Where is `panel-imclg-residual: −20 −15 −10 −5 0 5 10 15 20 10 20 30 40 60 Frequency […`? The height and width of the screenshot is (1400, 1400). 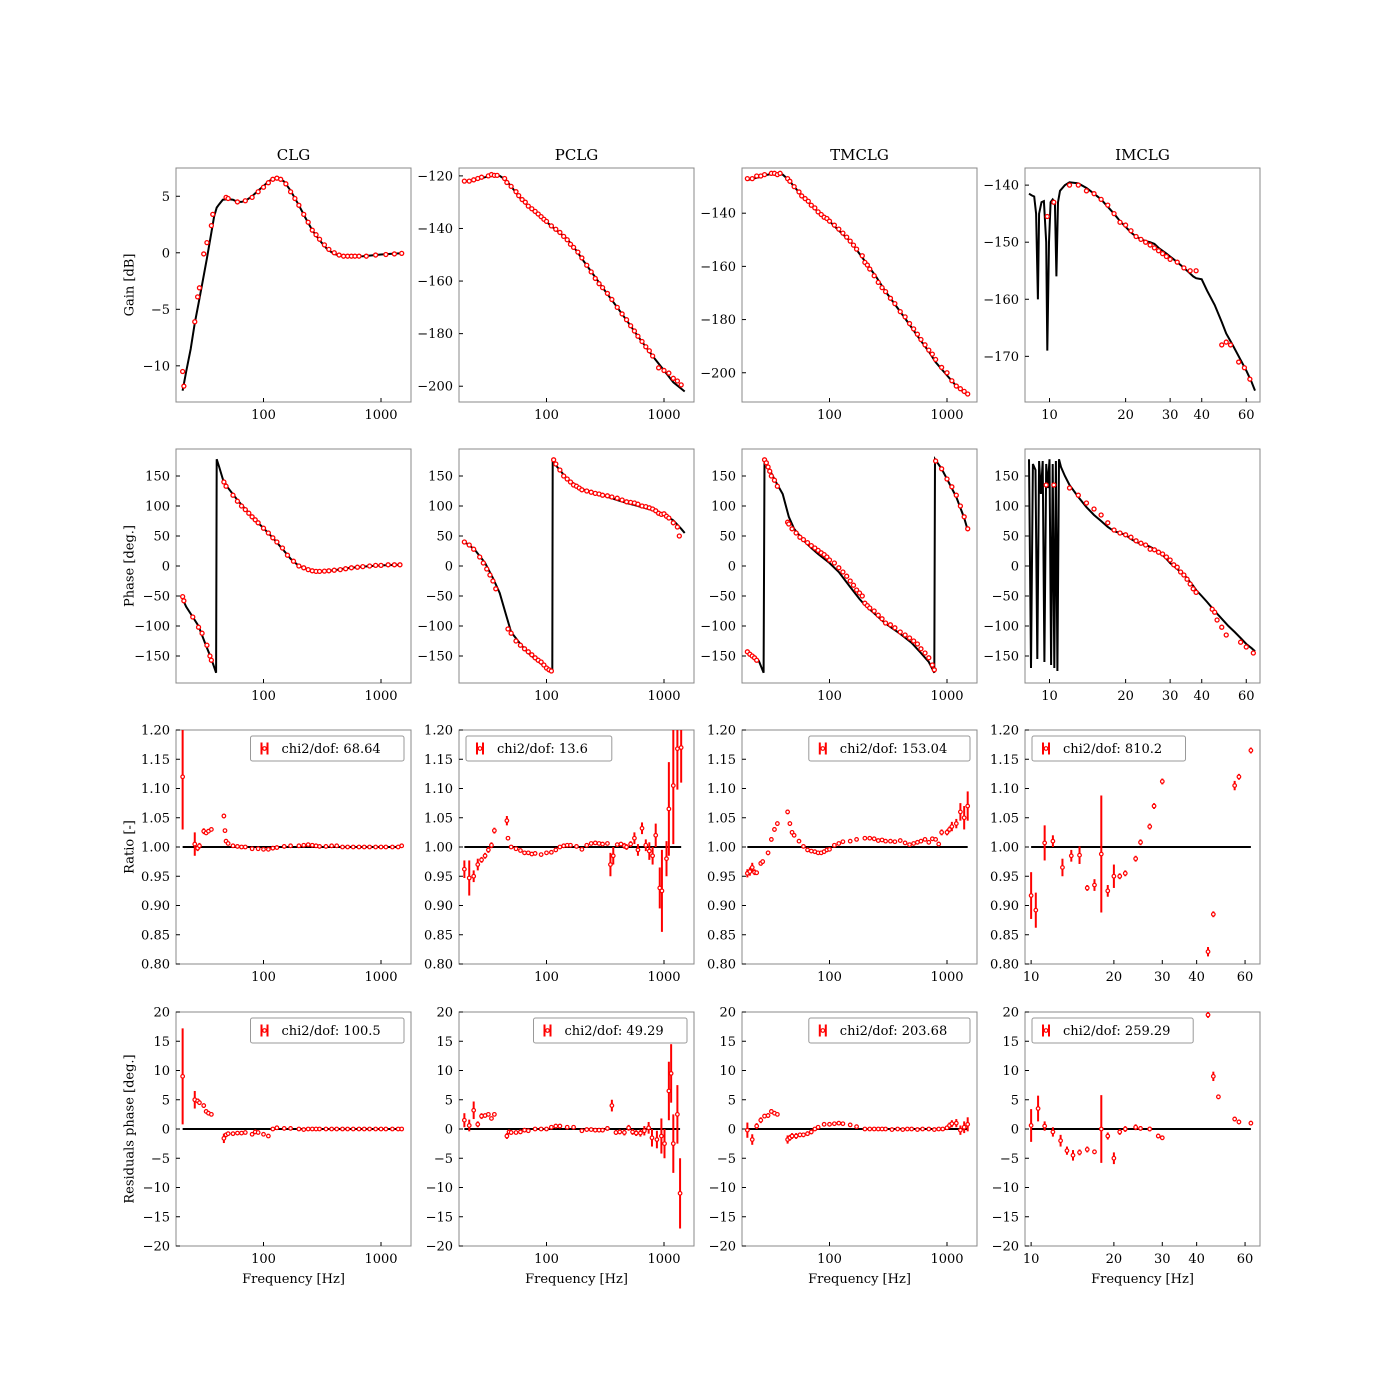 panel-imclg-residual: −20 −15 −10 −5 0 5 10 15 20 10 20 30 40 60 Frequency [… is located at coordinates (1126, 1146).